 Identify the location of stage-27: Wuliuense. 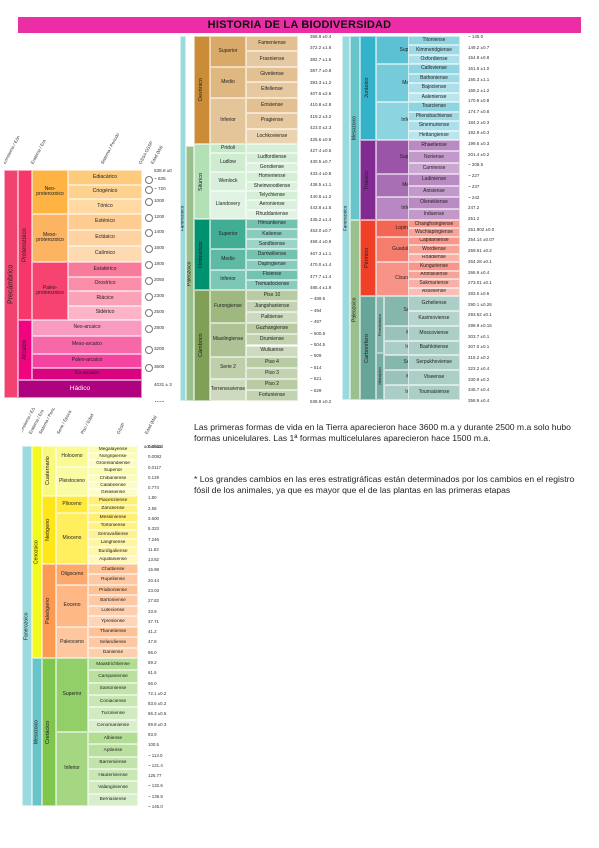
(272, 351).